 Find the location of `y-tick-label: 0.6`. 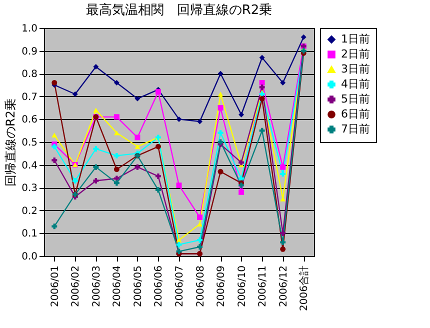

y-tick-label: 0.6 is located at coordinates (30, 120).